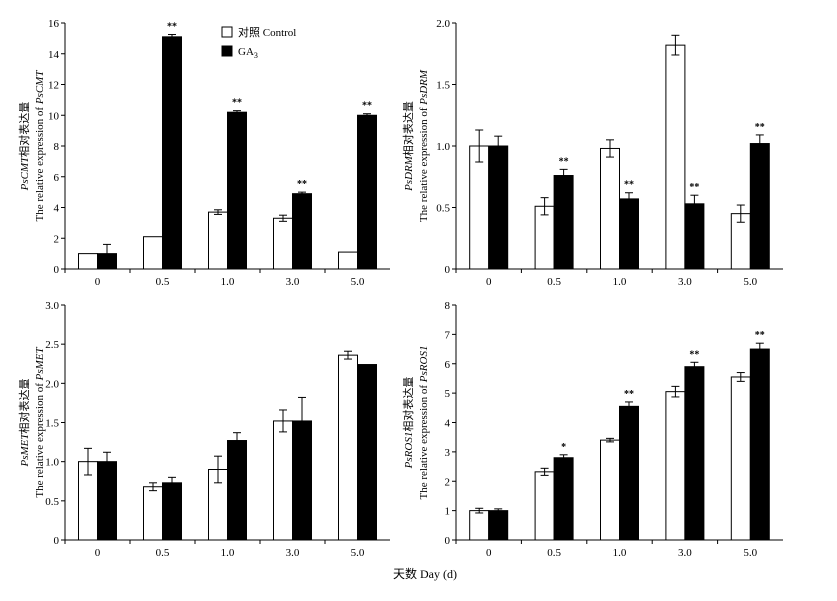  I want to click on legend: 对照 Control GA3, so click(258, 42).